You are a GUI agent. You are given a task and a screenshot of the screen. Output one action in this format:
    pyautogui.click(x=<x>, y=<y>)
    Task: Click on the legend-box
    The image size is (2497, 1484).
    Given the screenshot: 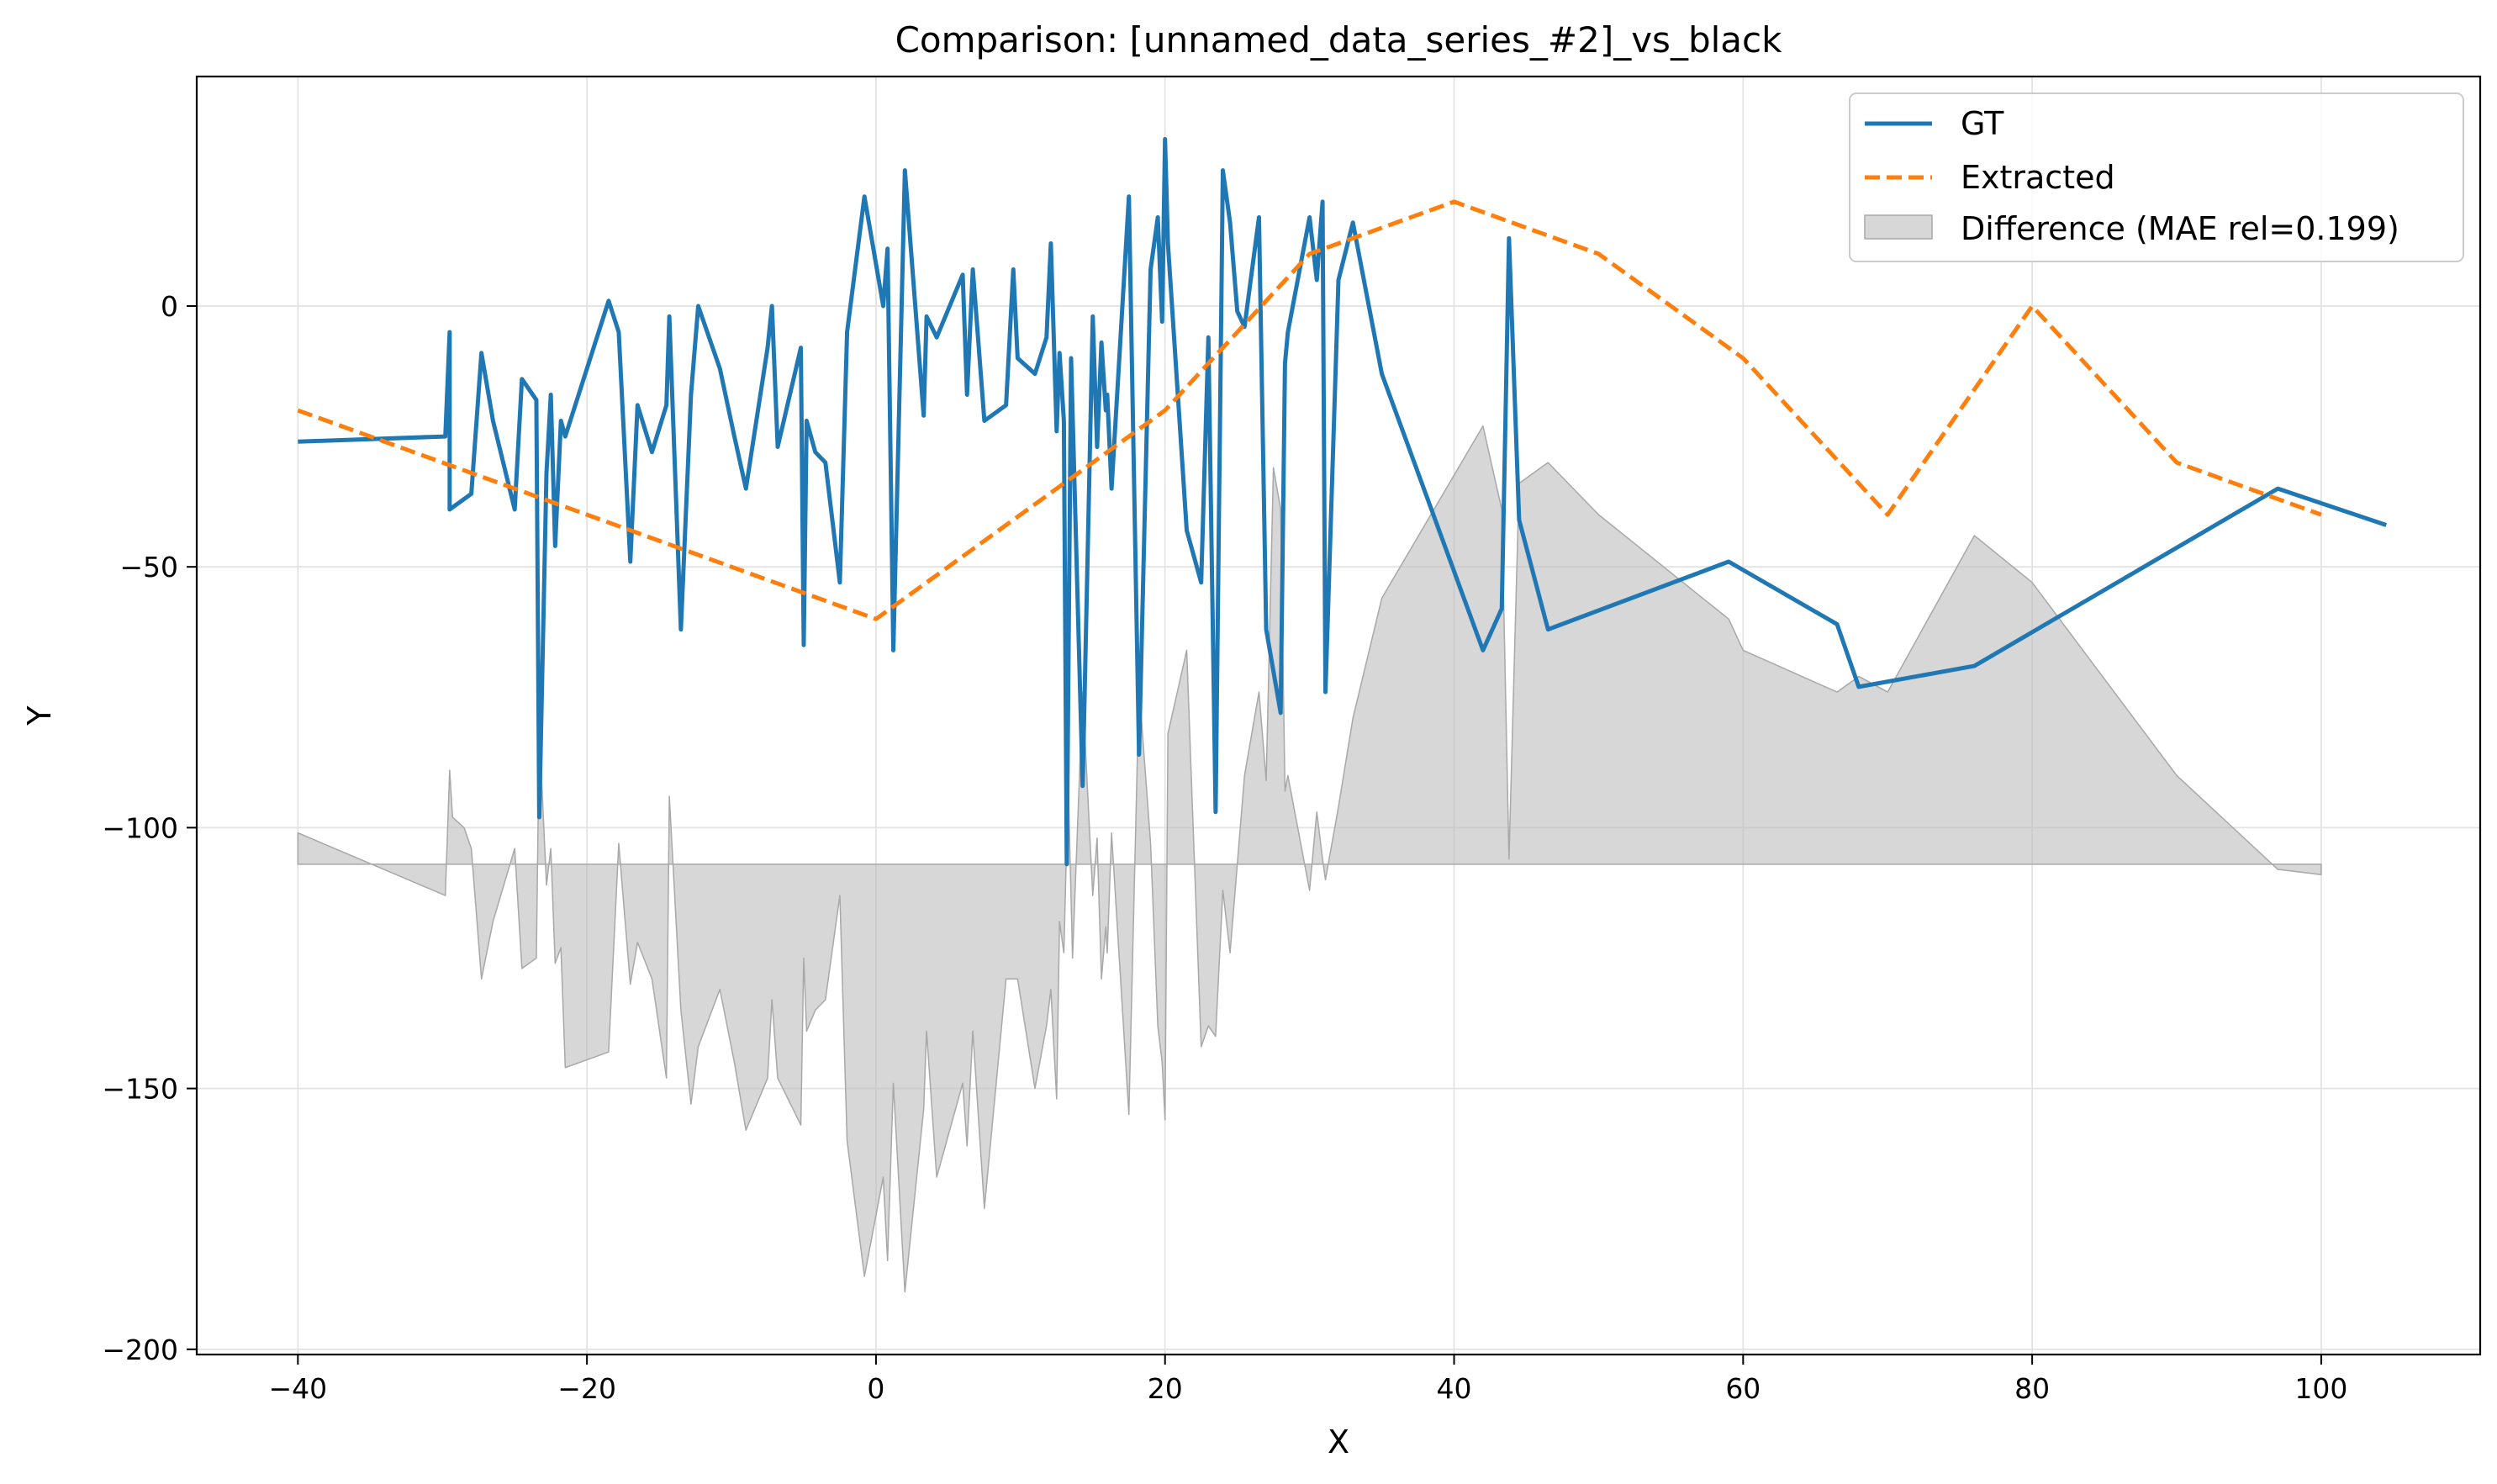 What is the action you would take?
    pyautogui.click(x=2156, y=177)
    